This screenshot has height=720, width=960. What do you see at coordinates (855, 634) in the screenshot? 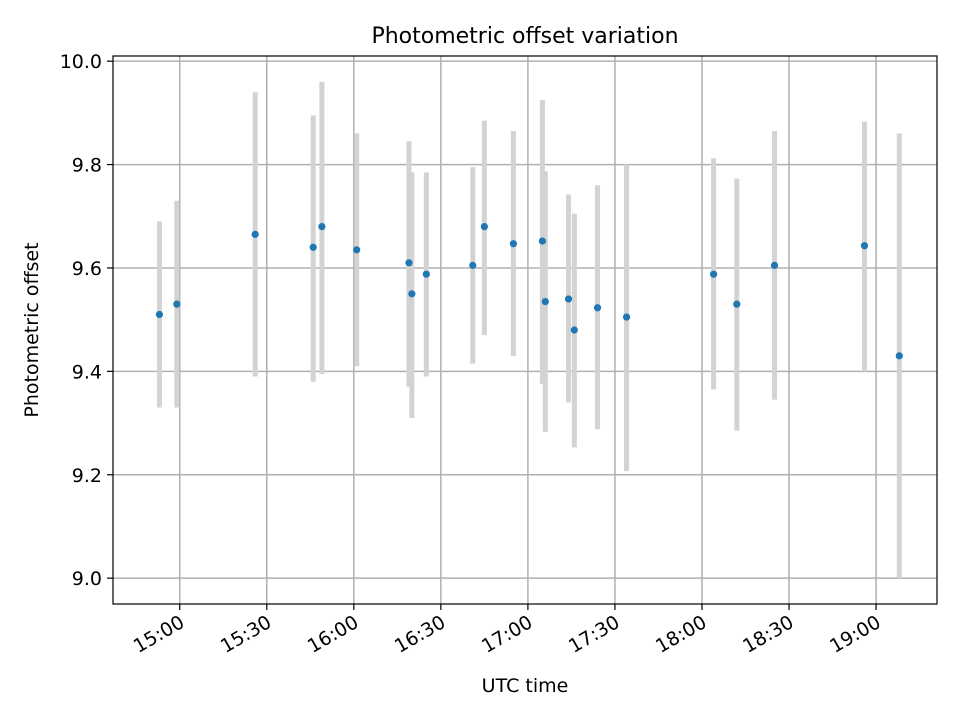
I see `x-tick-label: 19:00` at bounding box center [855, 634].